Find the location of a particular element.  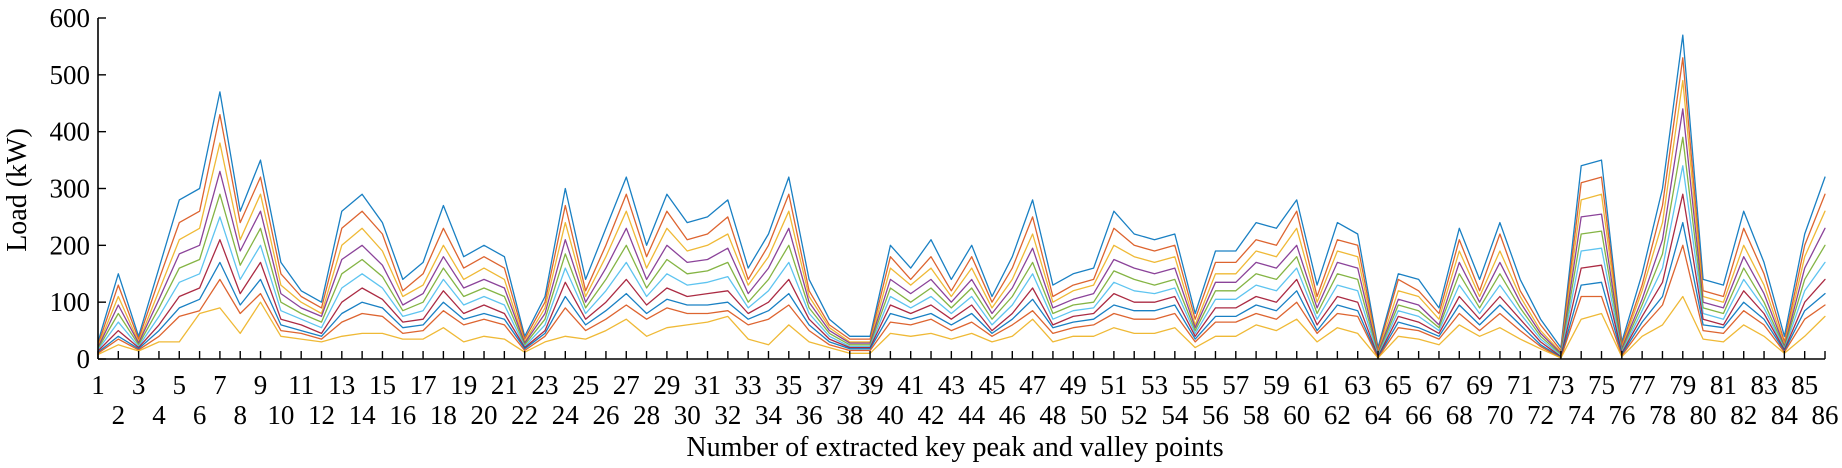

y-tick-label: 100 is located at coordinates (70, 302).